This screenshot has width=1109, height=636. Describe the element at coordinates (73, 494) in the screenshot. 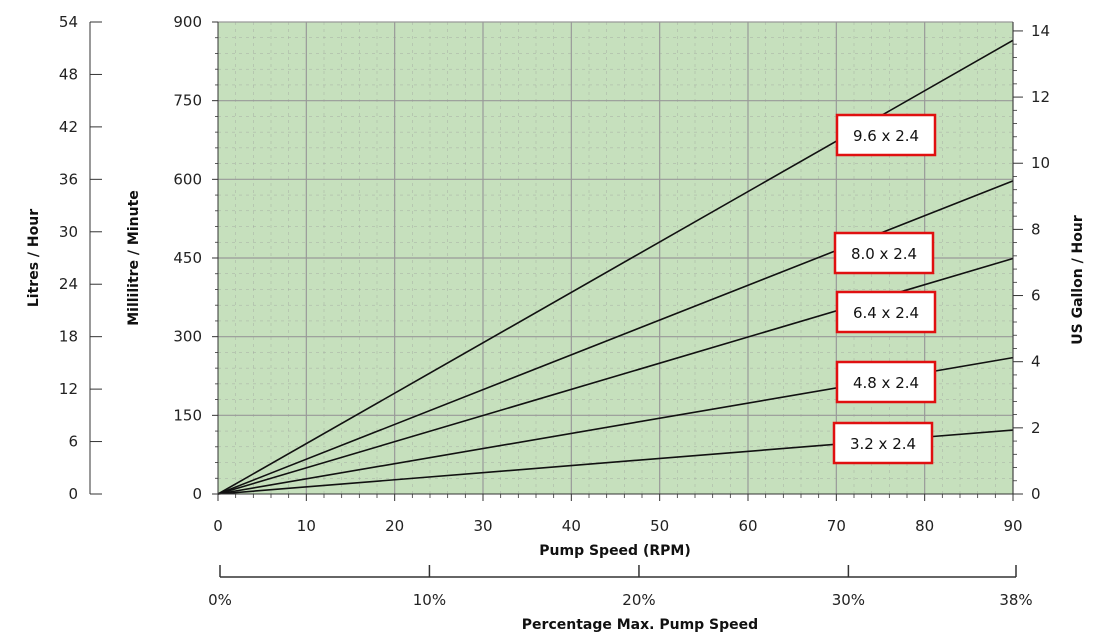

I see `y-outer-tick-label: 0` at that location.